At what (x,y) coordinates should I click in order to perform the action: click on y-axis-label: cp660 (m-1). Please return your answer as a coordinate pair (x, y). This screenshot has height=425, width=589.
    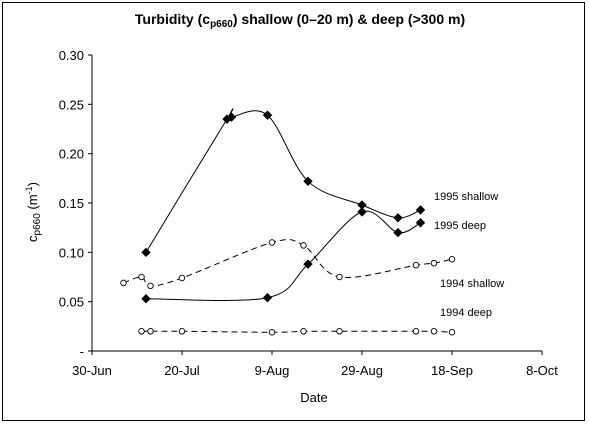
    Looking at the image, I should click on (33, 212).